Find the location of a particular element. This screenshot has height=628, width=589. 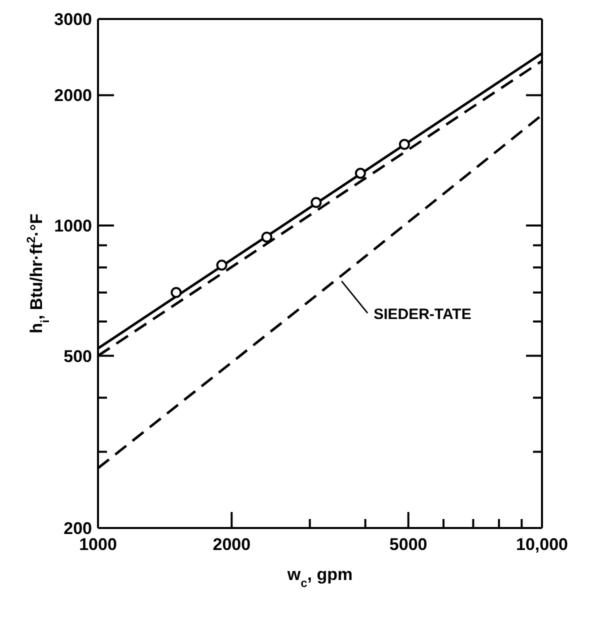

text: SIEDER-TATE is located at coordinates (423, 315).